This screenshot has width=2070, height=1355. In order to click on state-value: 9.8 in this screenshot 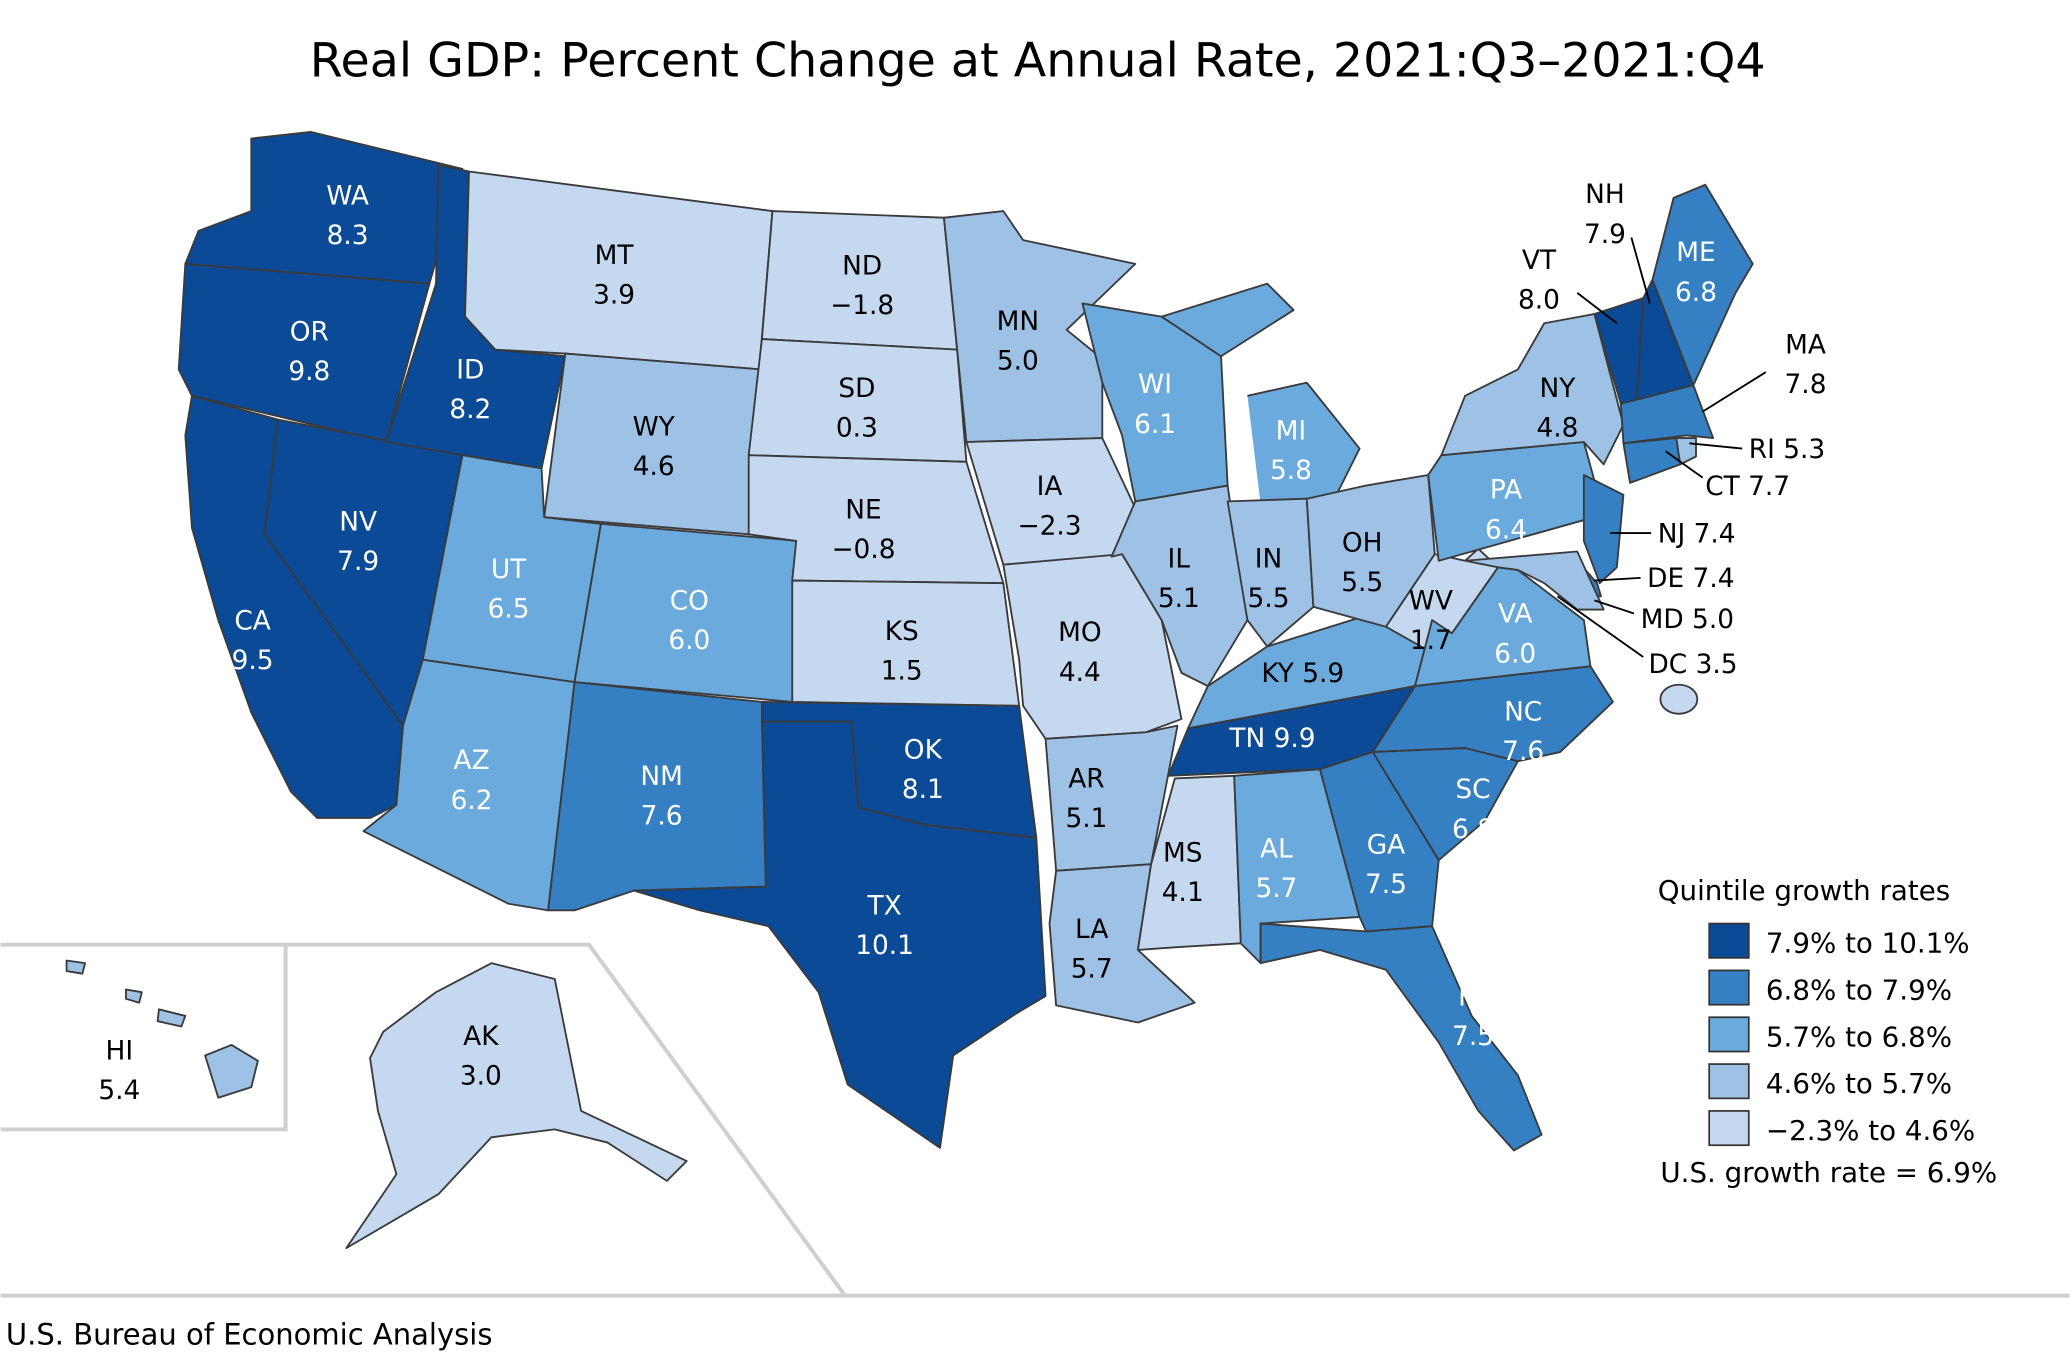, I will do `click(309, 372)`.